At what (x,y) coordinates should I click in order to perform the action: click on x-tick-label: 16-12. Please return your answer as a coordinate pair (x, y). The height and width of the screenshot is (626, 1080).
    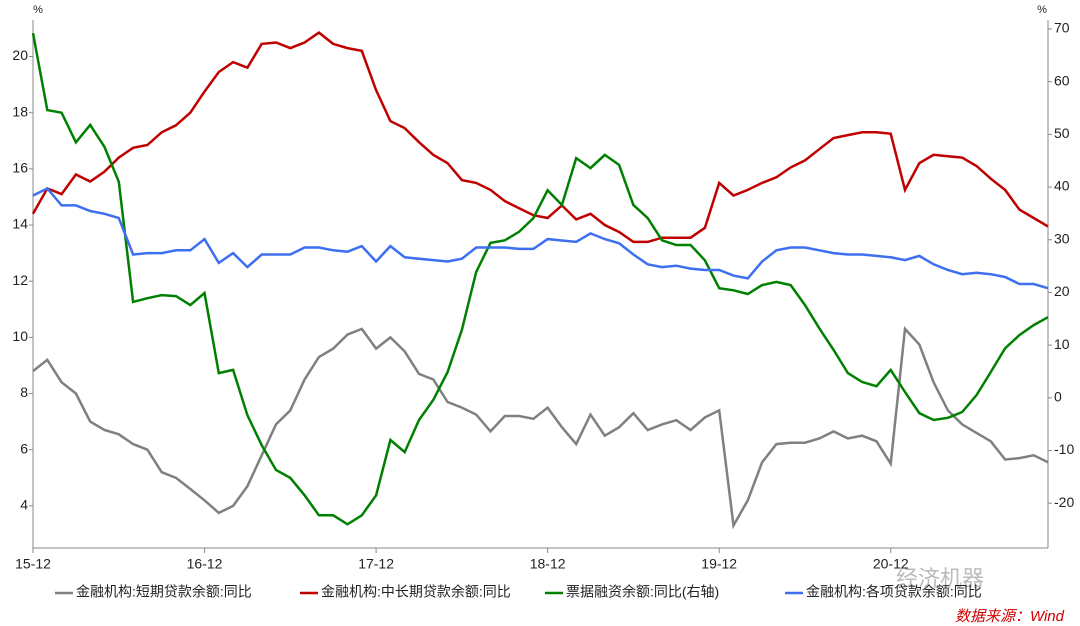
    Looking at the image, I should click on (205, 564).